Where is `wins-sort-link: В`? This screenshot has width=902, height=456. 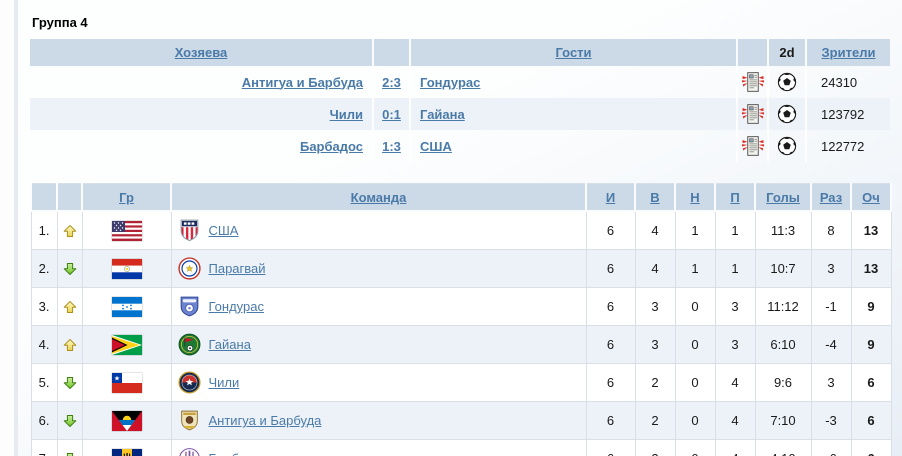 wins-sort-link: В is located at coordinates (655, 197).